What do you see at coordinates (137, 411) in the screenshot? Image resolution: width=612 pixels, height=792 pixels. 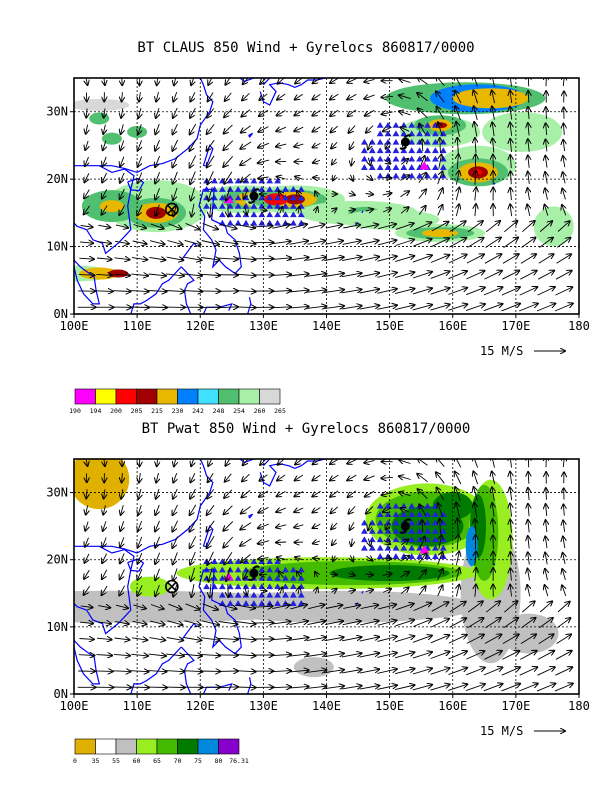 I see `colorbar-label: 205` at bounding box center [137, 411].